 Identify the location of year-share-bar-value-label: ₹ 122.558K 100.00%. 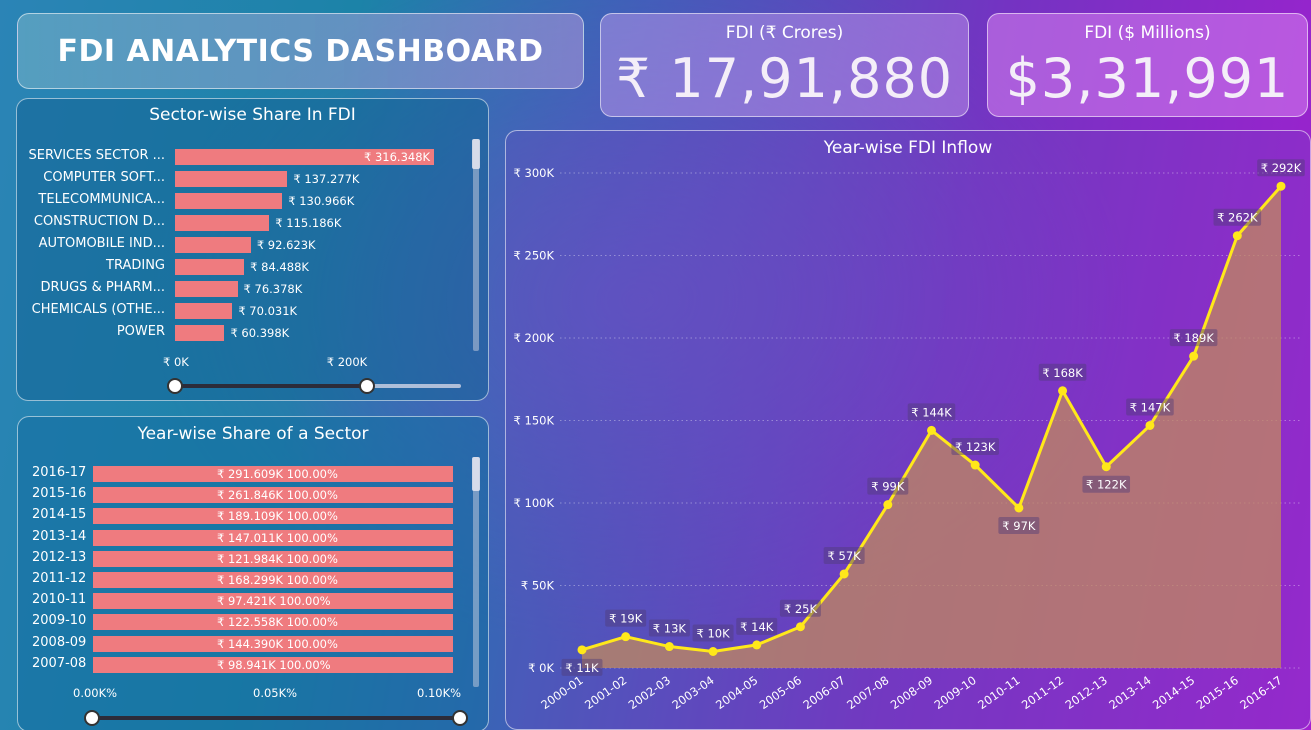
(277, 622).